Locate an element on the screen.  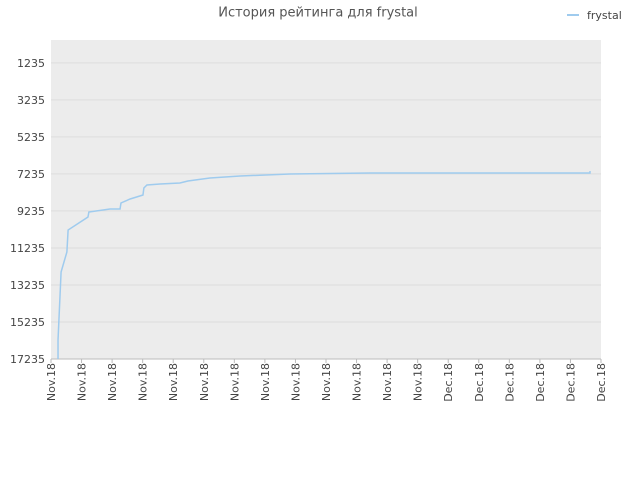
y-tick-label: 13235 is located at coordinates (27, 285).